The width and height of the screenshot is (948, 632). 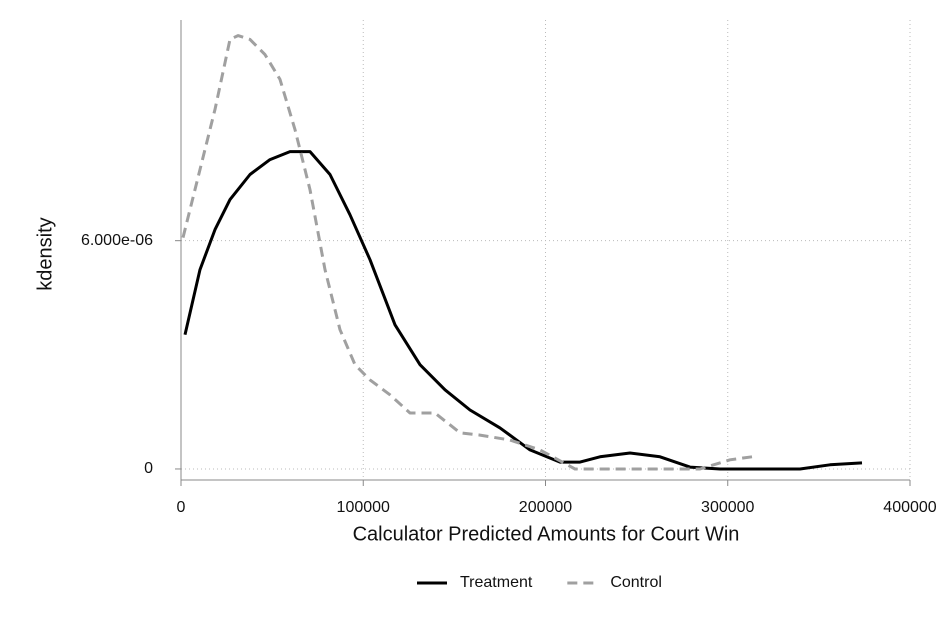 I want to click on x-tick-label: 0, so click(x=181, y=507).